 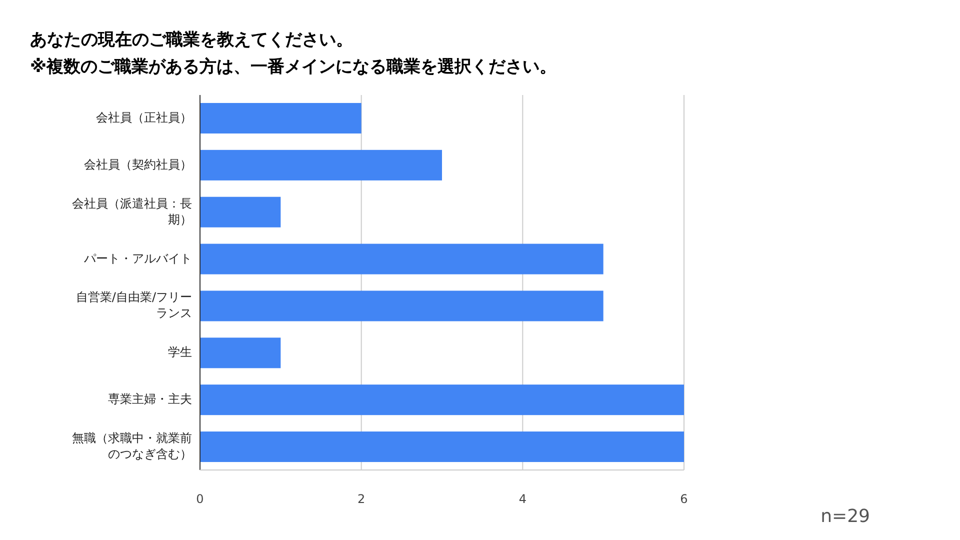 I want to click on chart-title: あなたの現在のご職業を教えてください。 ※複数のご職業がある方は、一番メインになる職業を選択ください。, so click(x=293, y=53).